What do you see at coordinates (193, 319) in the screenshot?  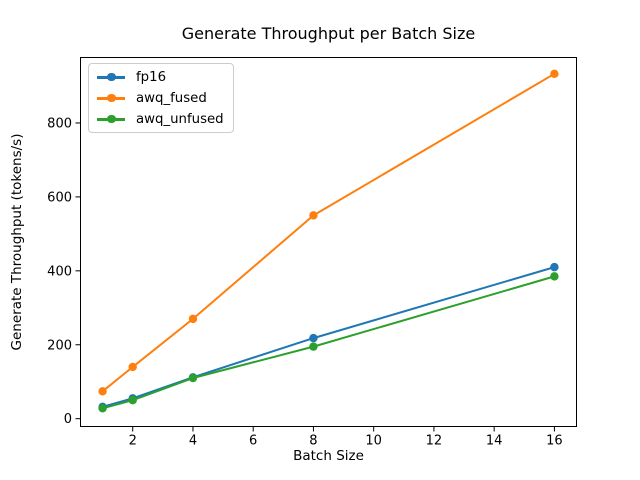 I see `data-point-awq_fused-bs4` at bounding box center [193, 319].